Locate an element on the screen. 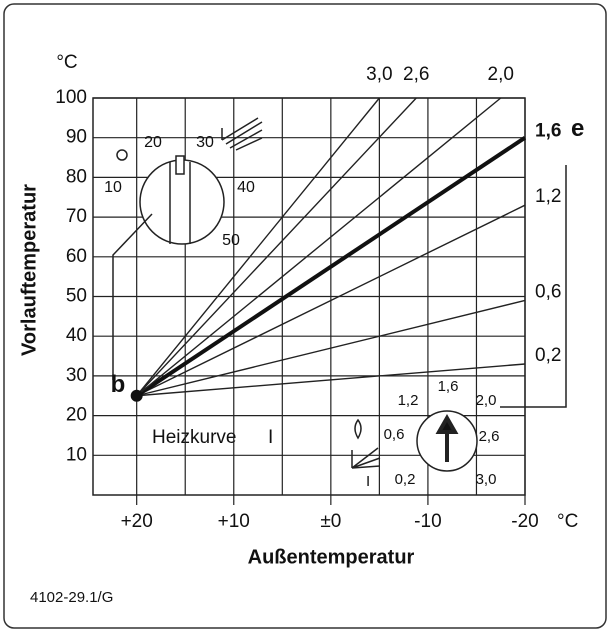 Image resolution: width=612 pixels, height=639 pixels. x-unit: °C is located at coordinates (567, 521).